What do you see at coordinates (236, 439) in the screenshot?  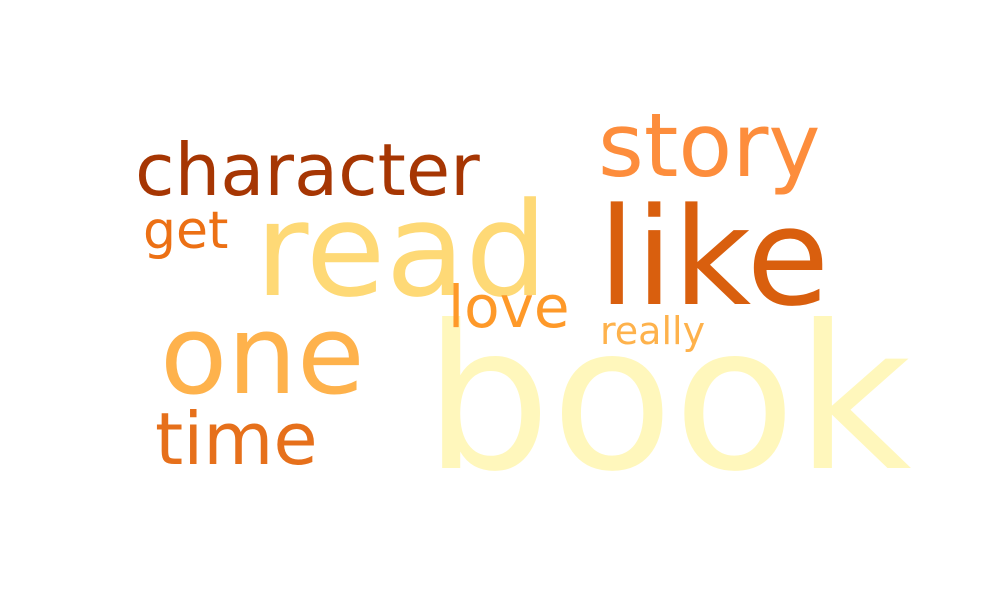 I see `word-time: time` at bounding box center [236, 439].